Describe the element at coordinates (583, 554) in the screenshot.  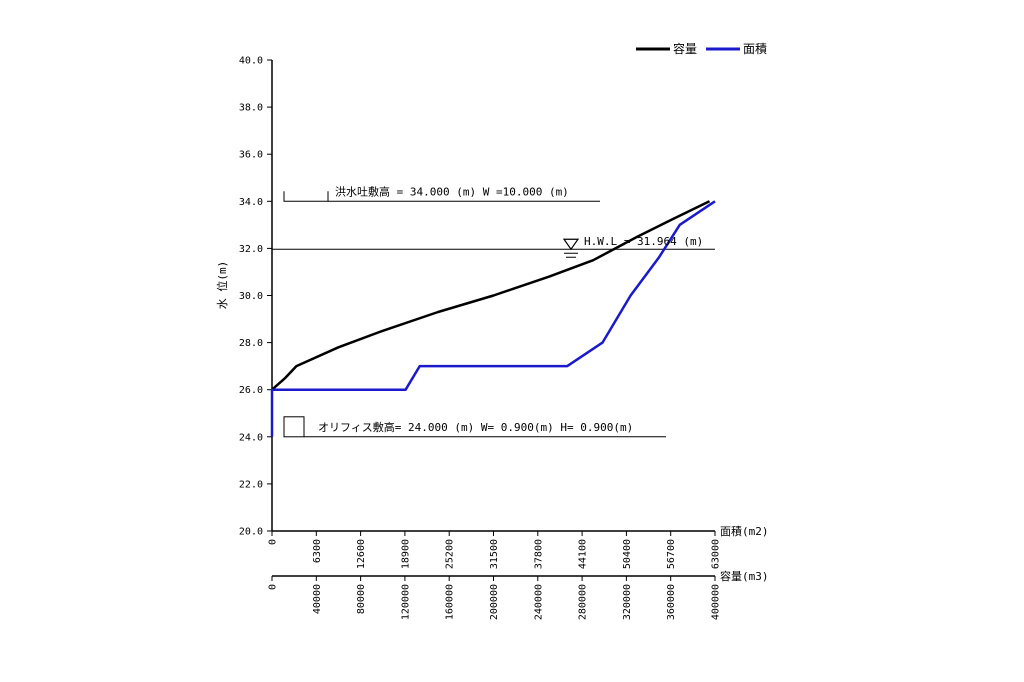
I see `area-tick-label: 44100` at that location.